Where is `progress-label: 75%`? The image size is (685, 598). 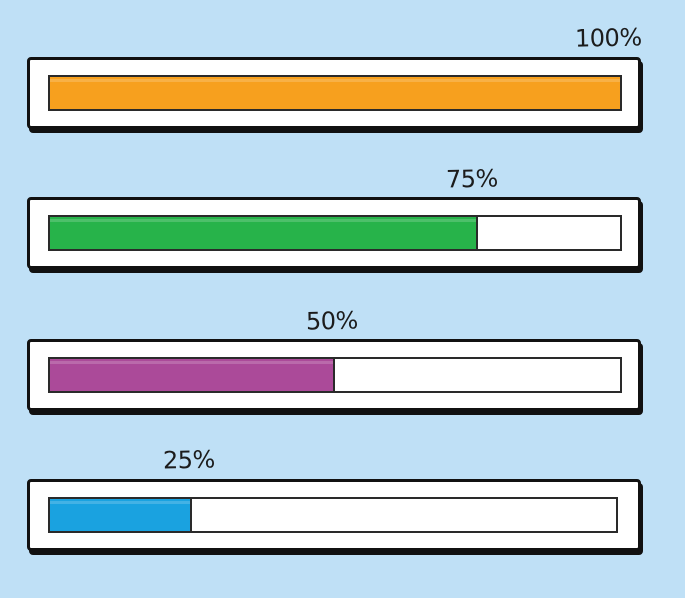
progress-label: 75% is located at coordinates (472, 179).